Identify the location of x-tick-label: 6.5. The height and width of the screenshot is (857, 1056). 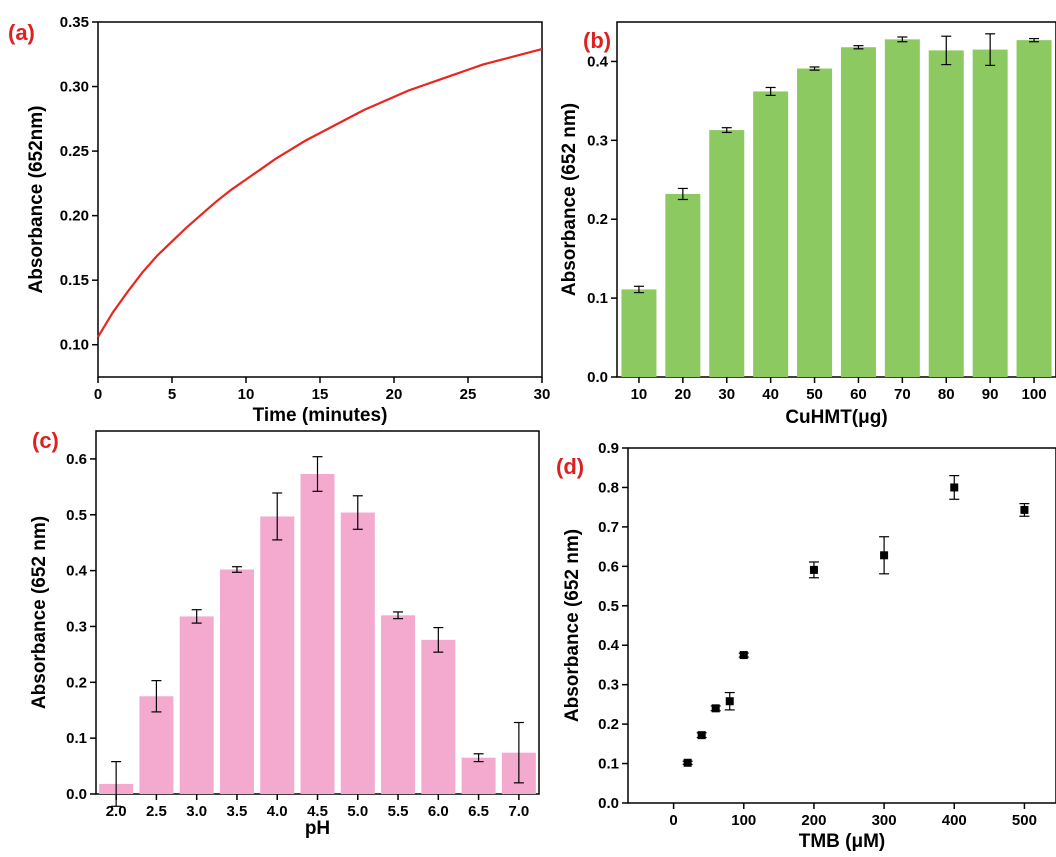
(478, 811).